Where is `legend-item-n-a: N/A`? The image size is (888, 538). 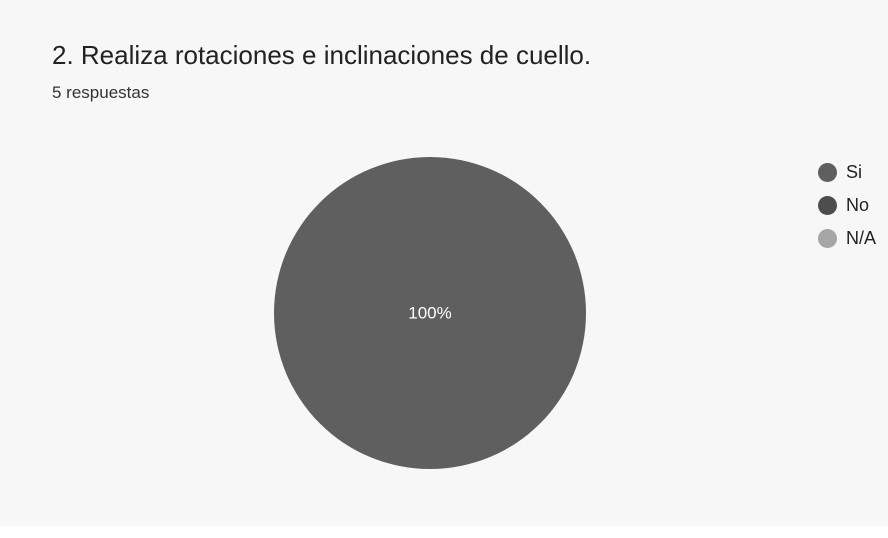
legend-item-n-a: N/A is located at coordinates (847, 238).